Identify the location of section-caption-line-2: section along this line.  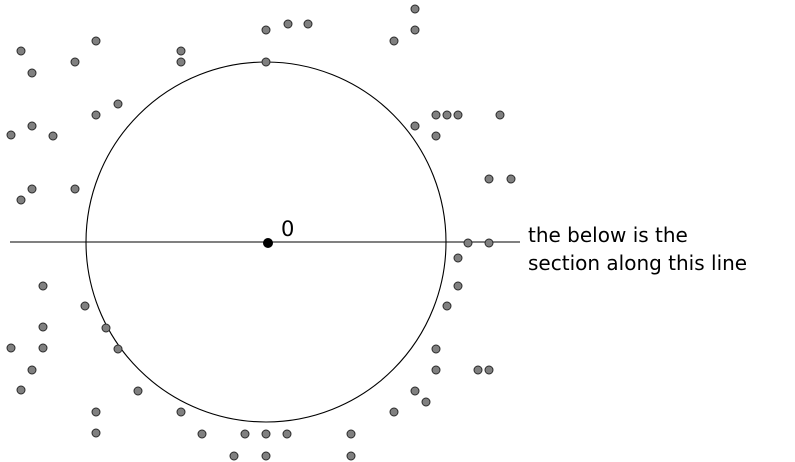
(637, 263).